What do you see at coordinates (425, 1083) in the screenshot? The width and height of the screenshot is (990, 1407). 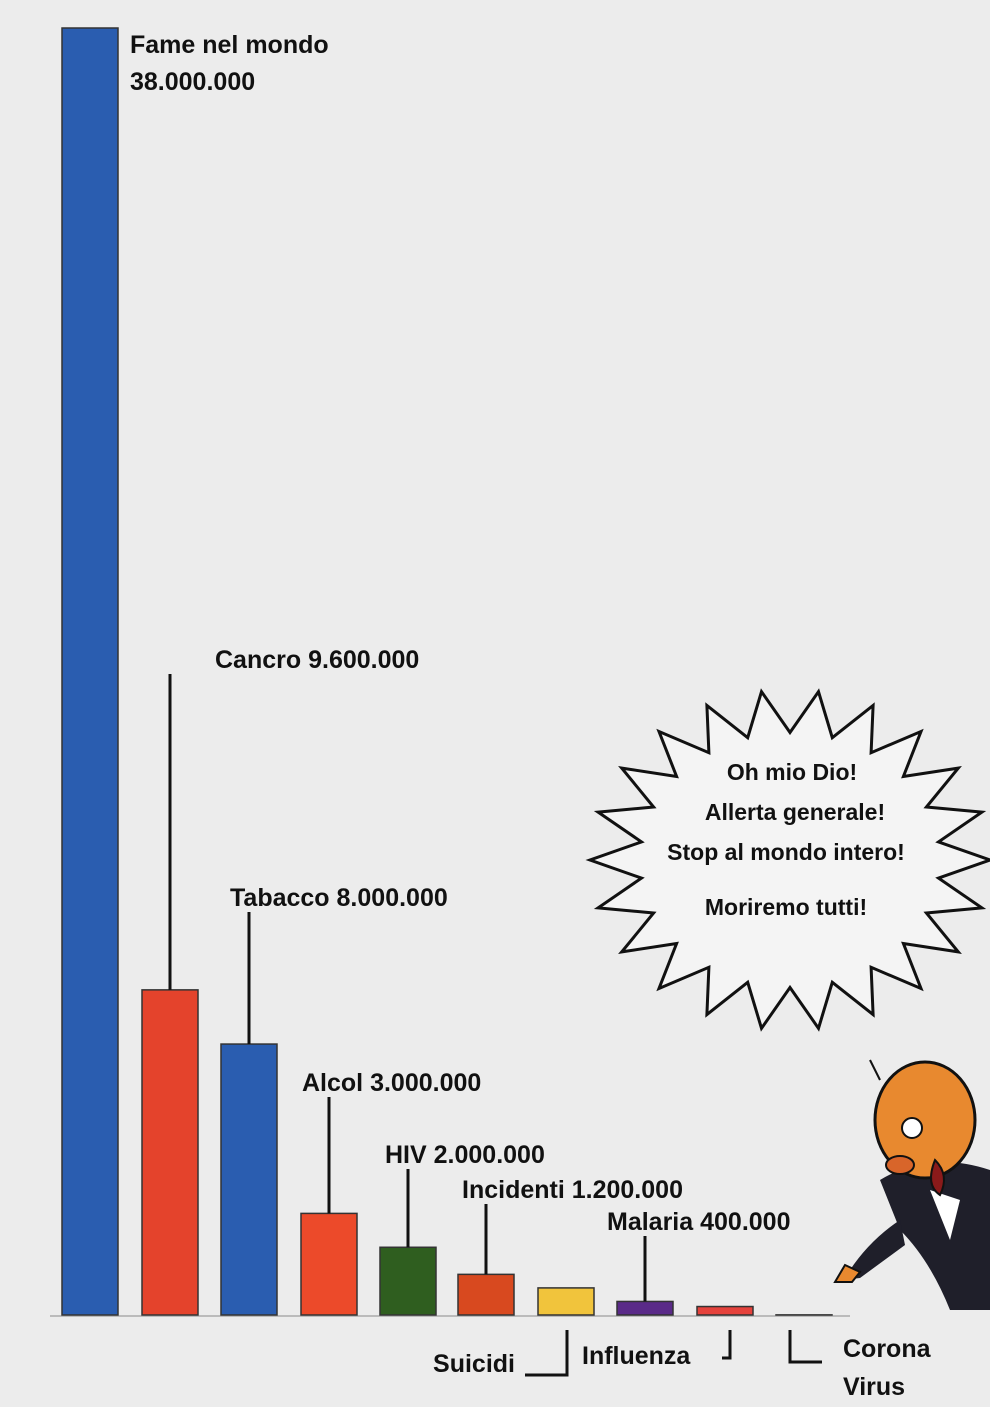 I see `value-label: 3.000.000` at bounding box center [425, 1083].